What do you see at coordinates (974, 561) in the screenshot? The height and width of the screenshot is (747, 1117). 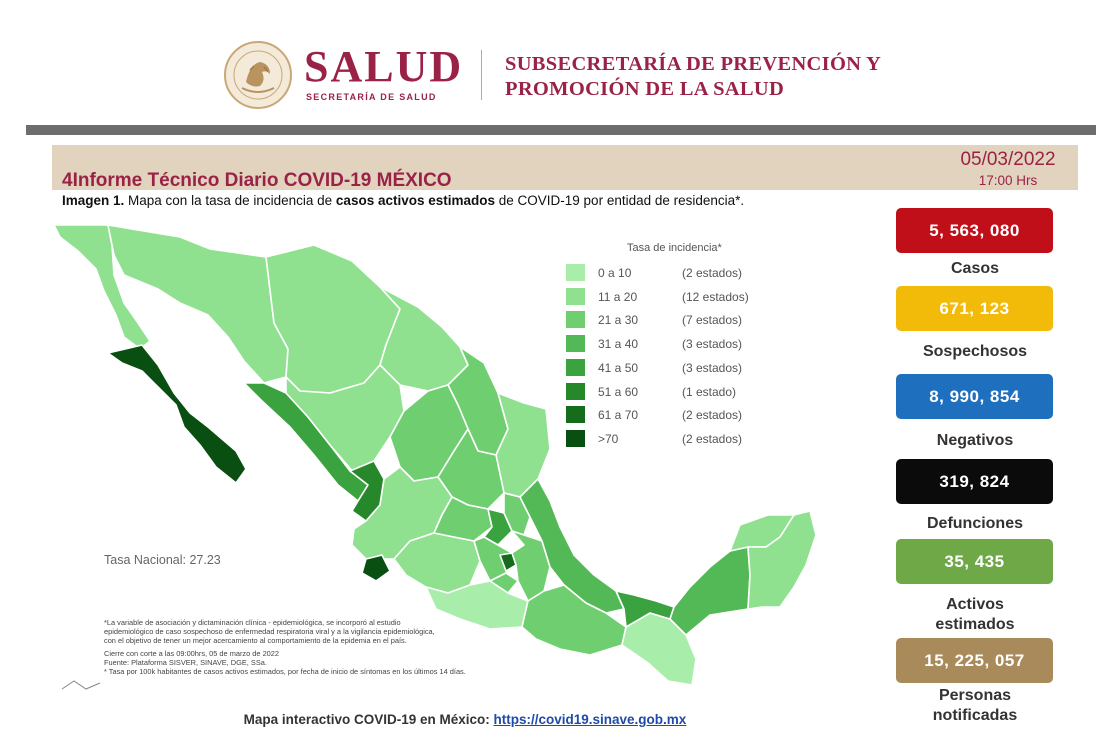 I see `stat-activos-value: 35, 435` at bounding box center [974, 561].